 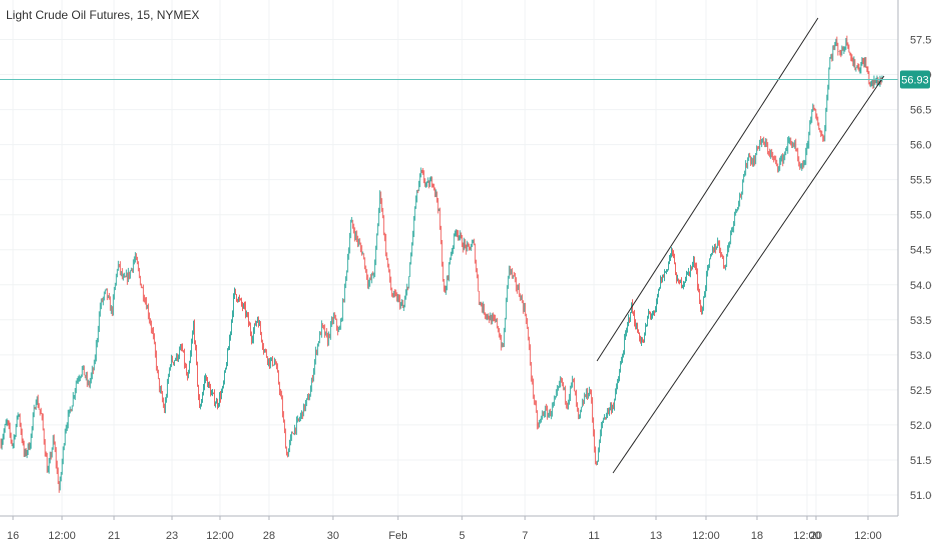 I want to click on price-tick-label: 55.00, so click(x=921, y=216).